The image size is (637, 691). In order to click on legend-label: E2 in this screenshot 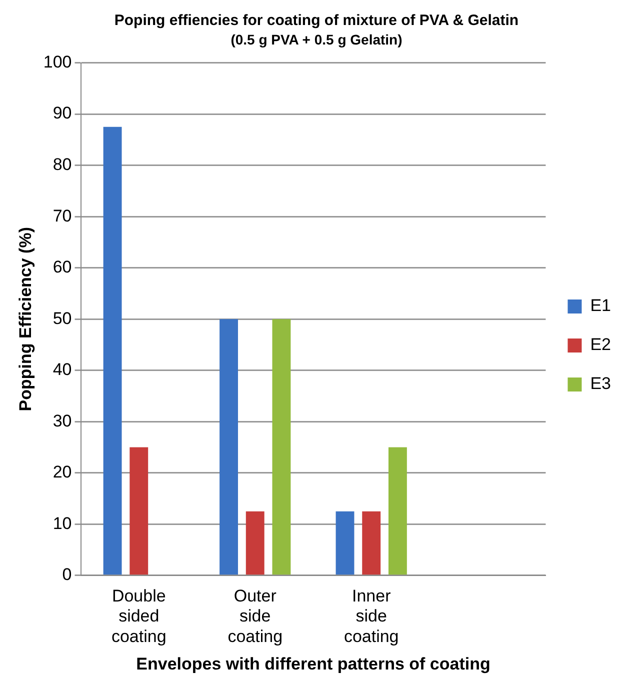, I will do `click(601, 344)`.